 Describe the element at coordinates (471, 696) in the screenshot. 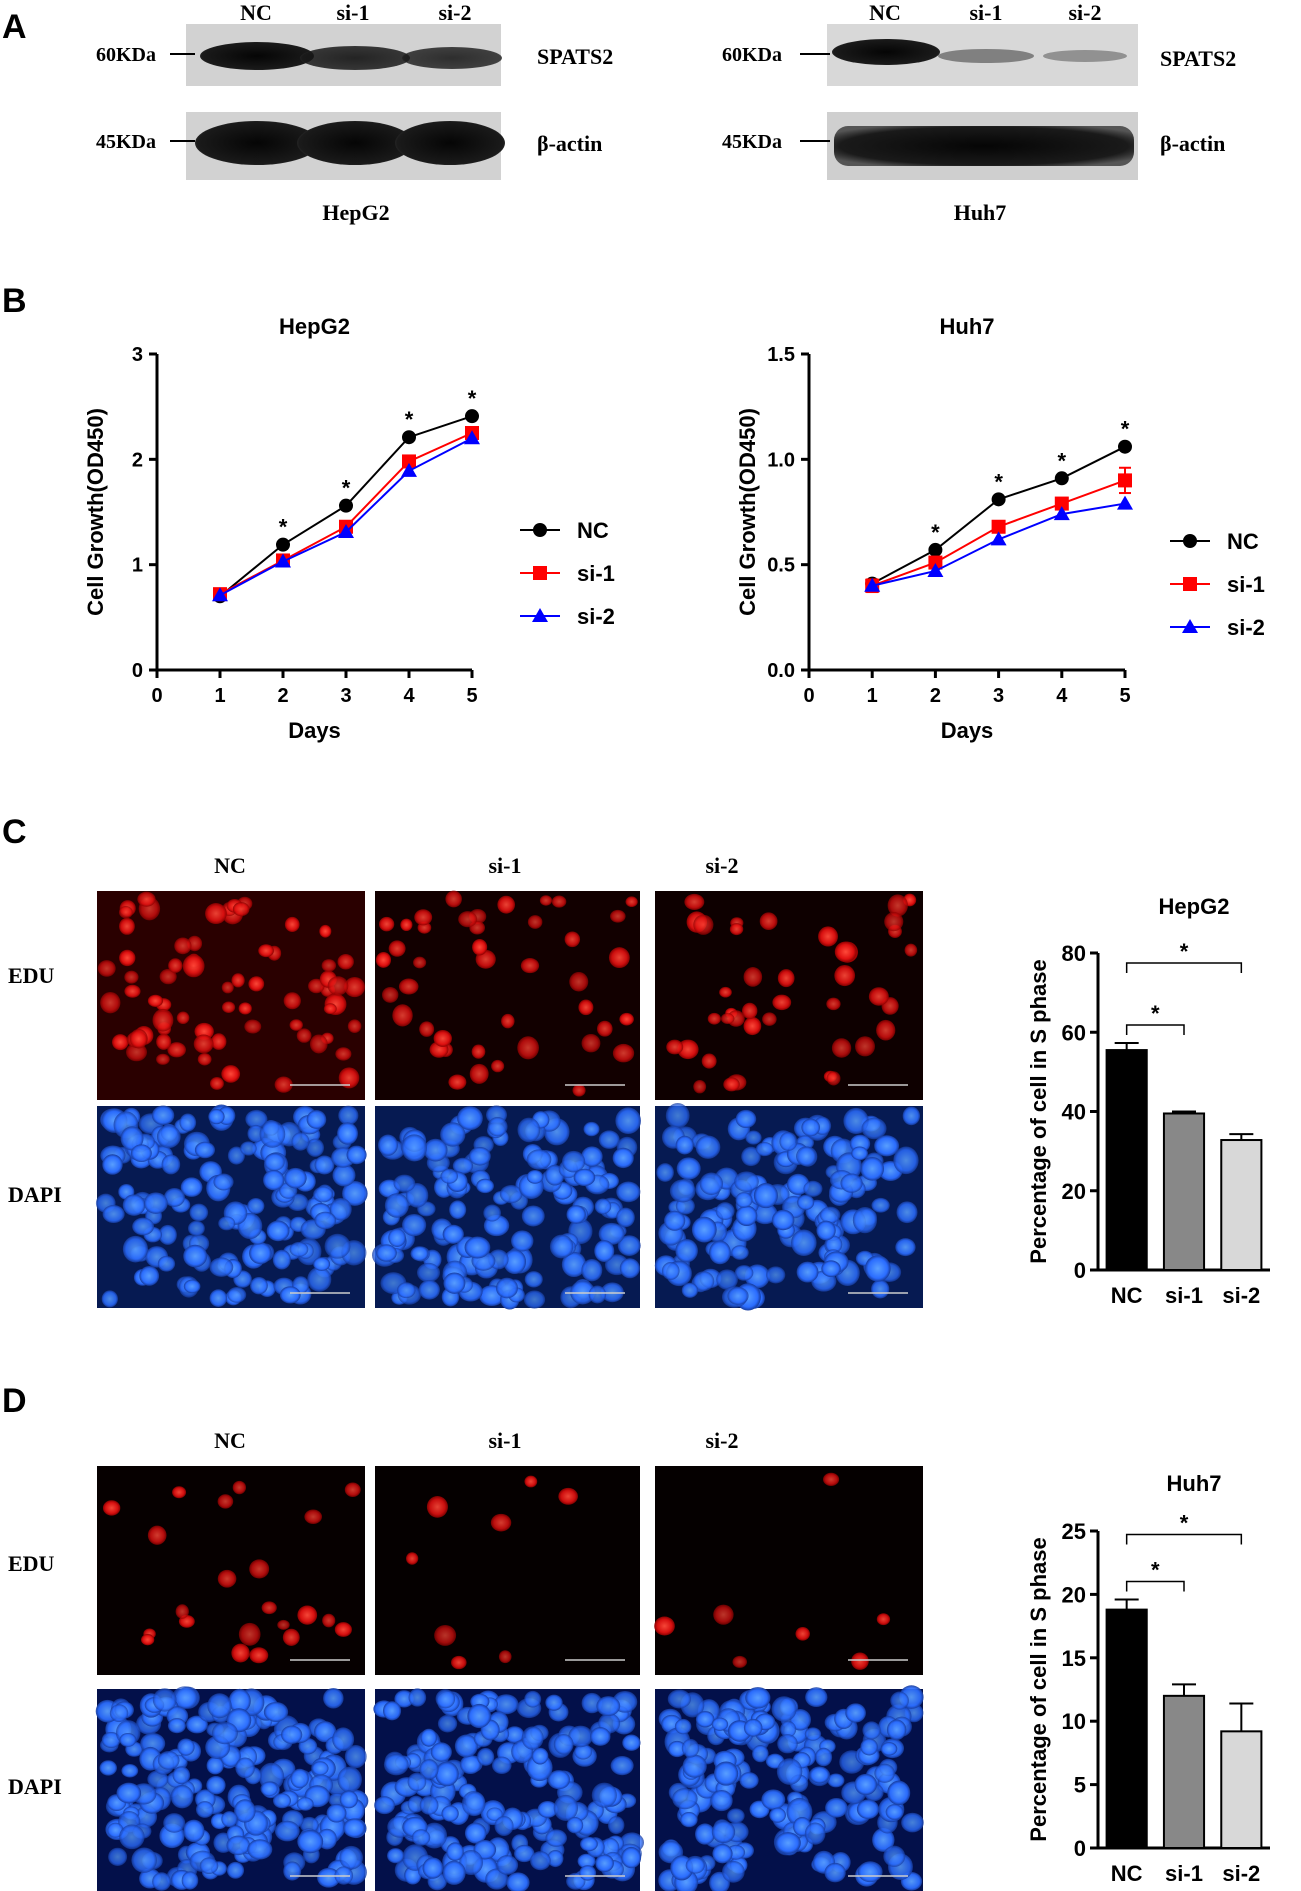

I see `x-tick-label: 5` at that location.